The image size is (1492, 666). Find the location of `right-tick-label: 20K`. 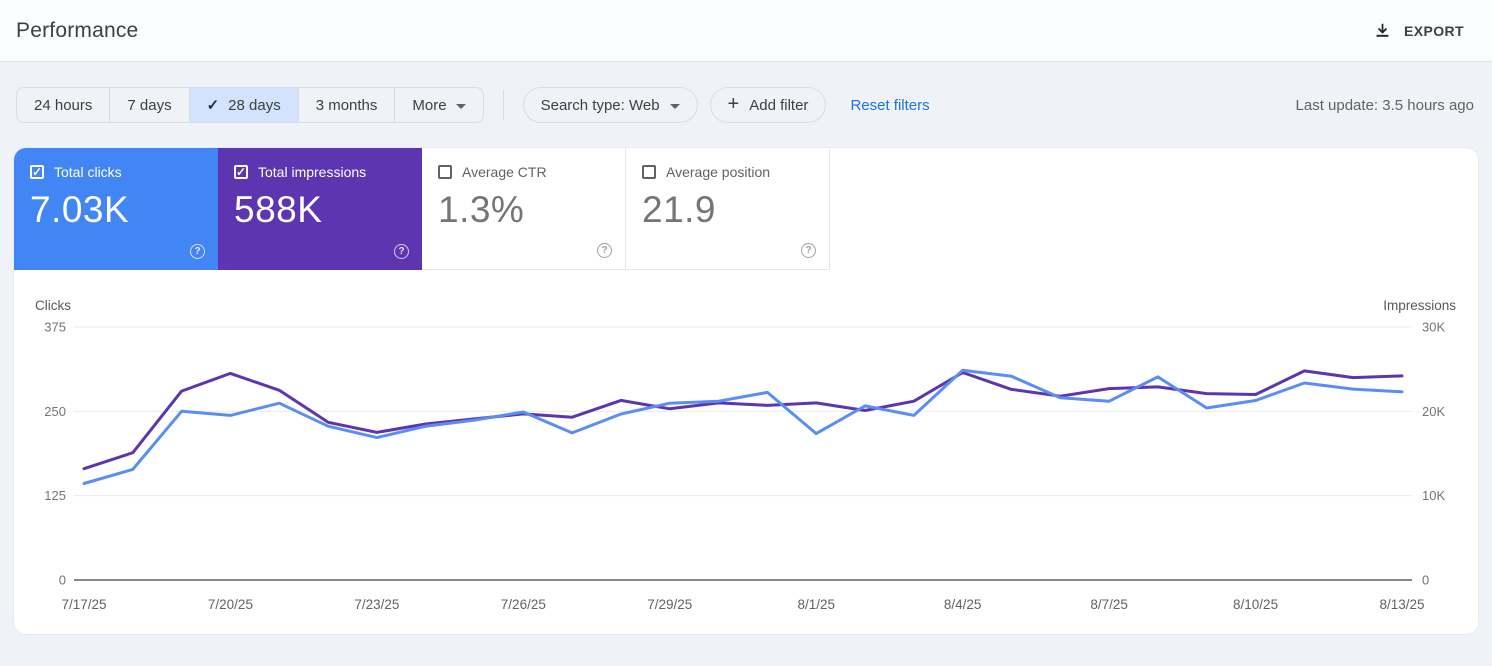

right-tick-label: 20K is located at coordinates (1433, 411).